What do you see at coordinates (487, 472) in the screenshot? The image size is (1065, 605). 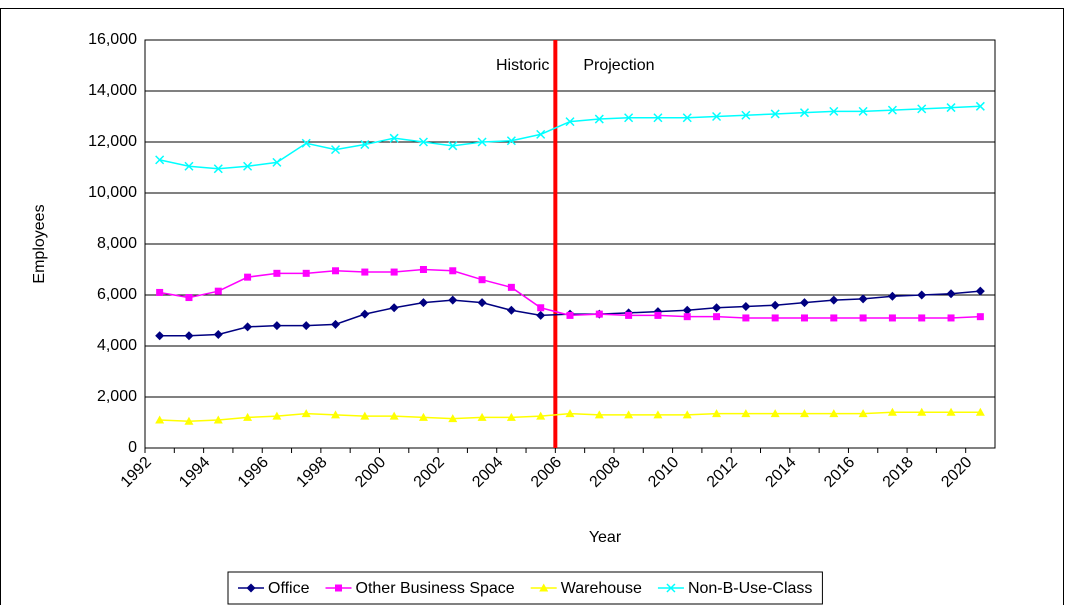 I see `x-tick-label: 2004` at bounding box center [487, 472].